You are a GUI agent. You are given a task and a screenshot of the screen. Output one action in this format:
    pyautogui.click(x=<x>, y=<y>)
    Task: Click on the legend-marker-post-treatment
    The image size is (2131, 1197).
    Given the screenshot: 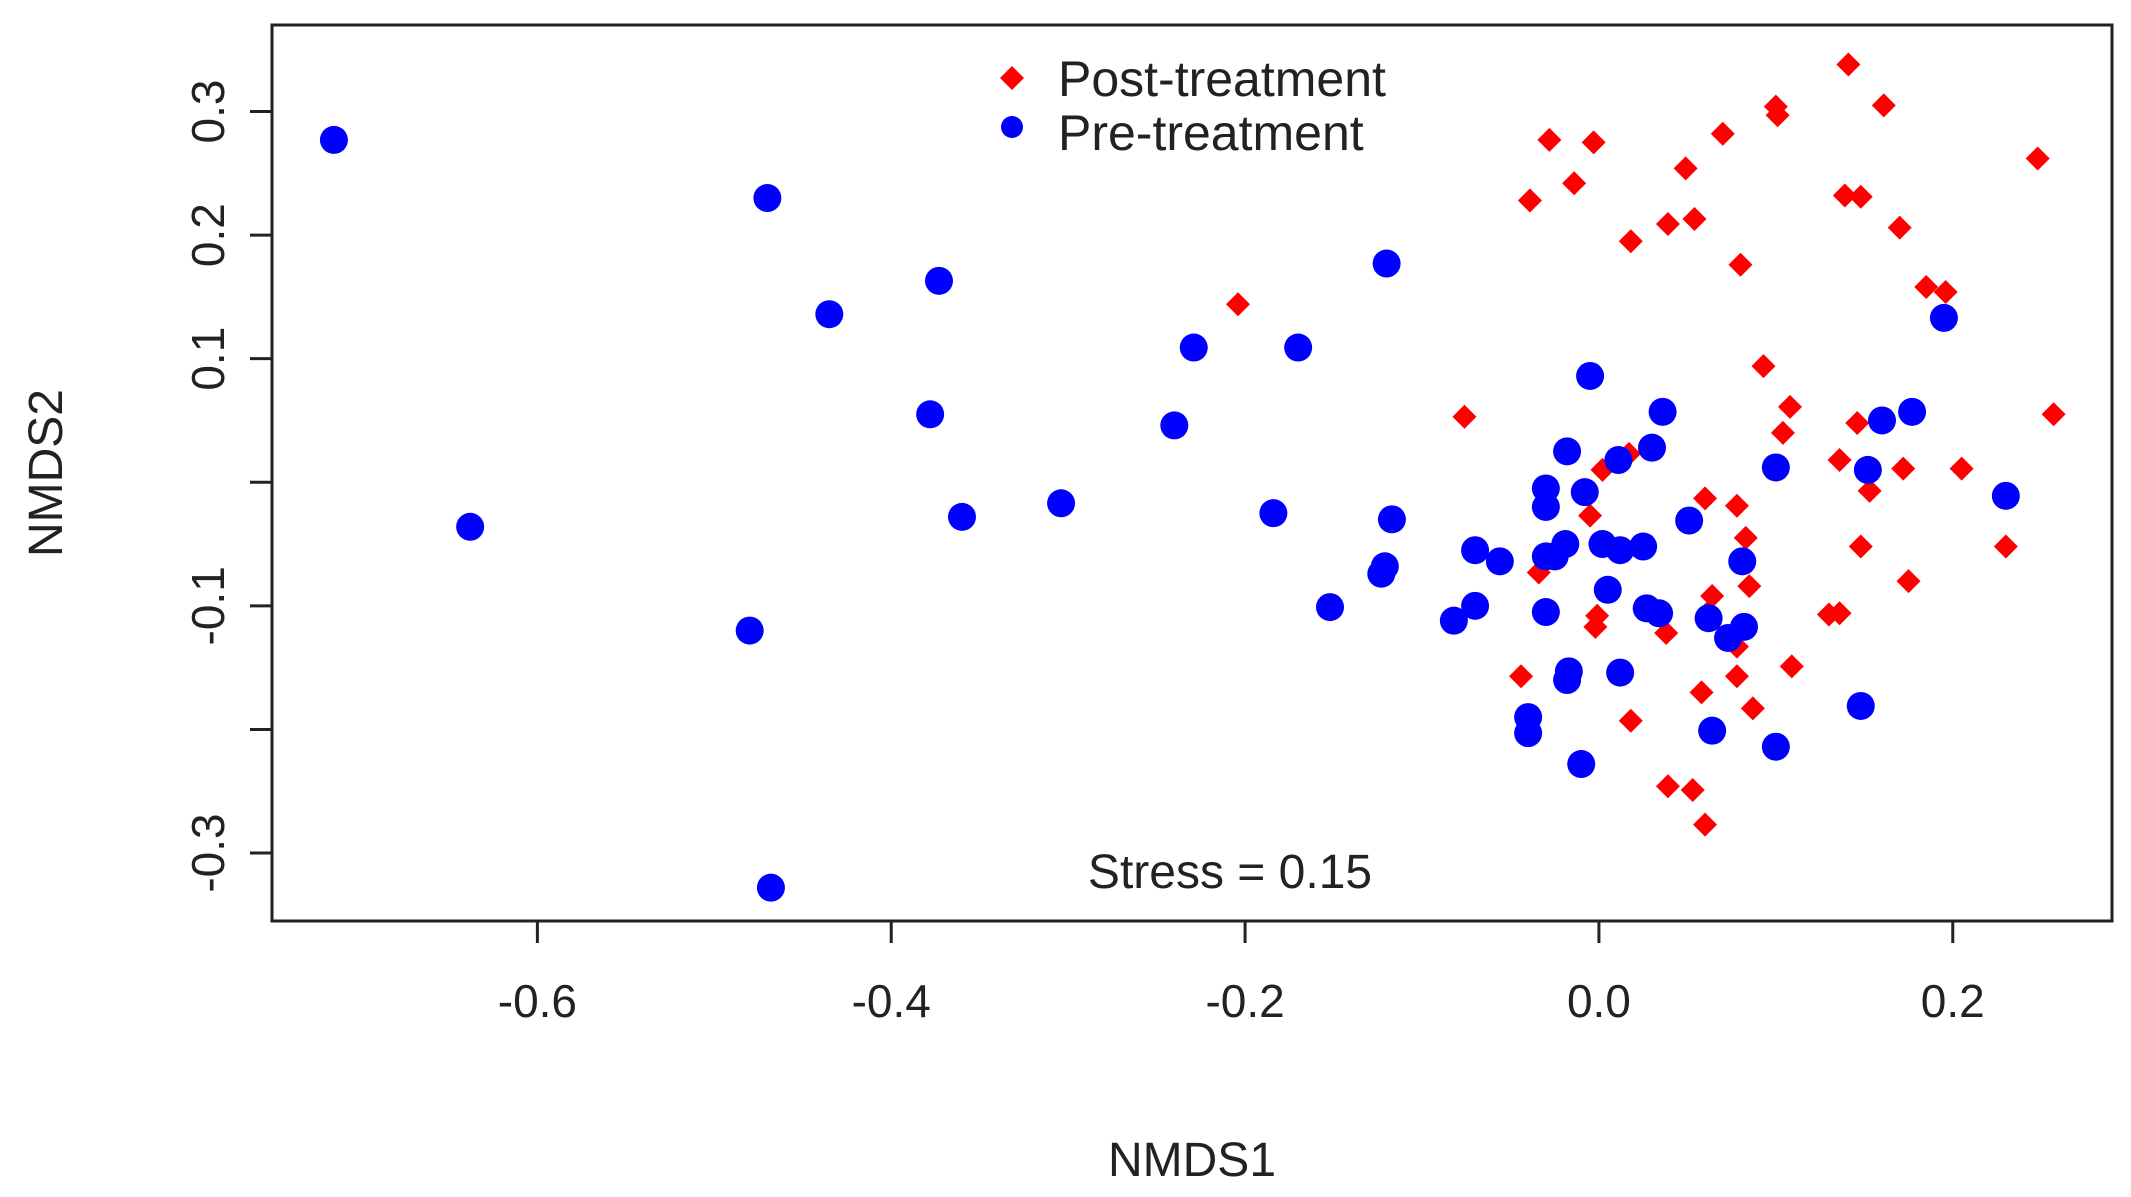 What is the action you would take?
    pyautogui.click(x=1012, y=78)
    